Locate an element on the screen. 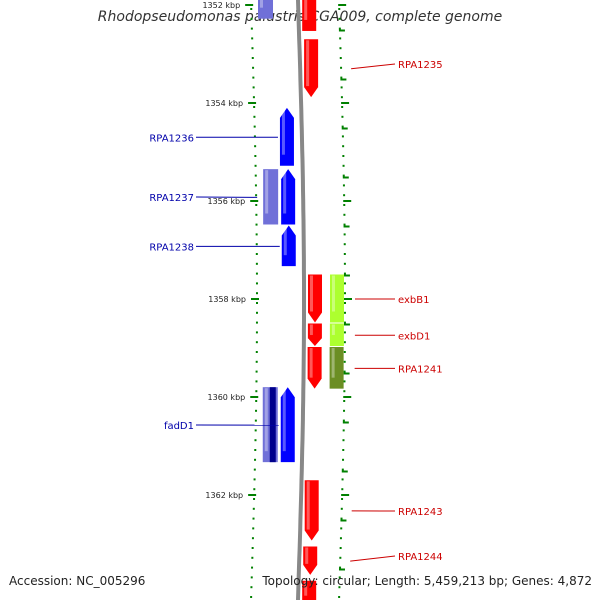  rpa1237-gene-label: RPA1237 is located at coordinates (171, 198).